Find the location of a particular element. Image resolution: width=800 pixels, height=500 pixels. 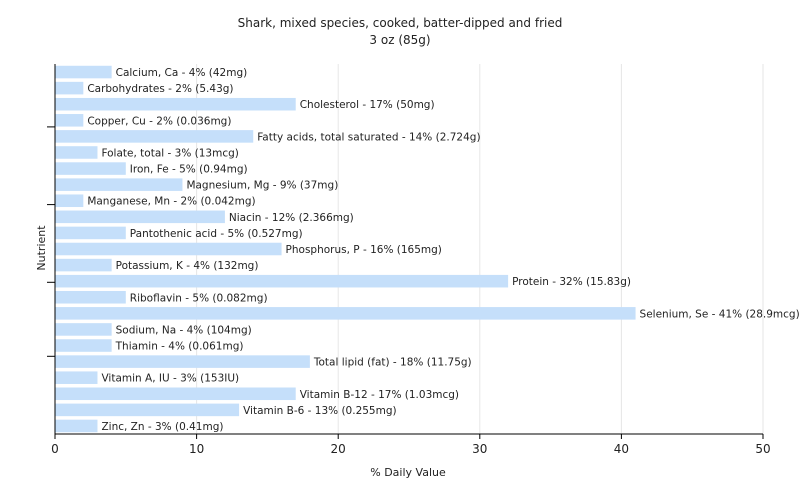

x-tick-label: 40 is located at coordinates (621, 449).